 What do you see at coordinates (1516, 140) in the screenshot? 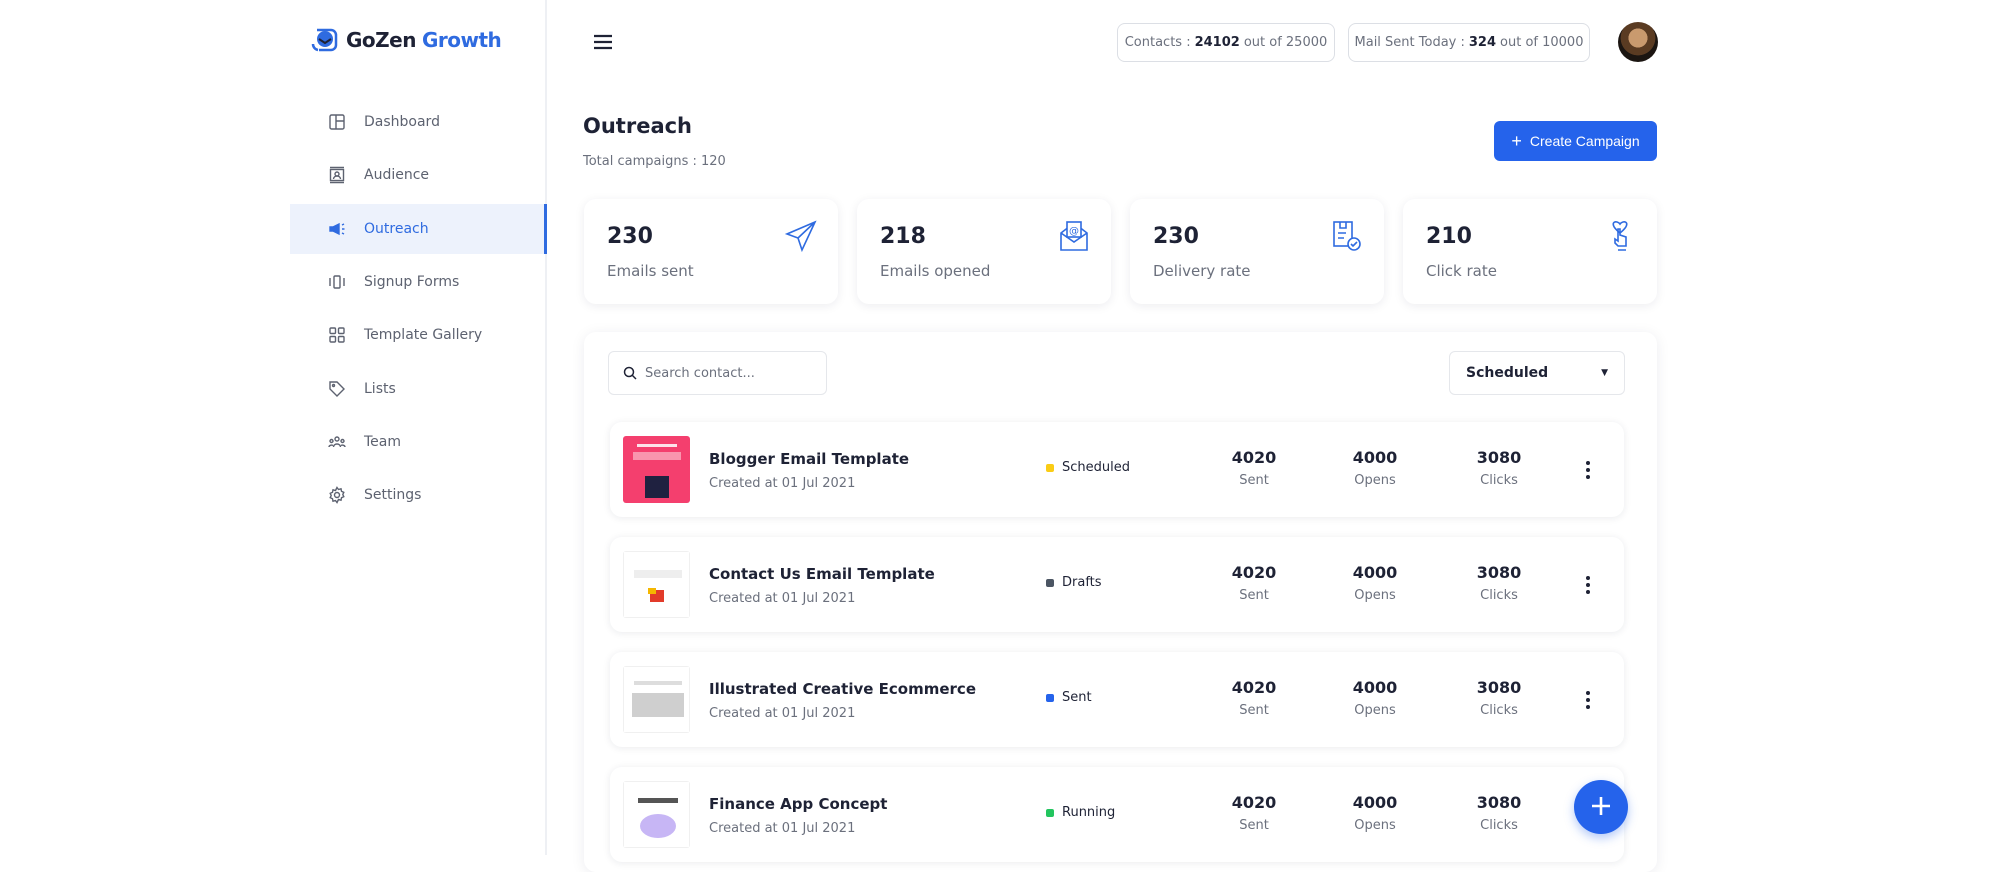
I see `plus-icon: +` at bounding box center [1516, 140].